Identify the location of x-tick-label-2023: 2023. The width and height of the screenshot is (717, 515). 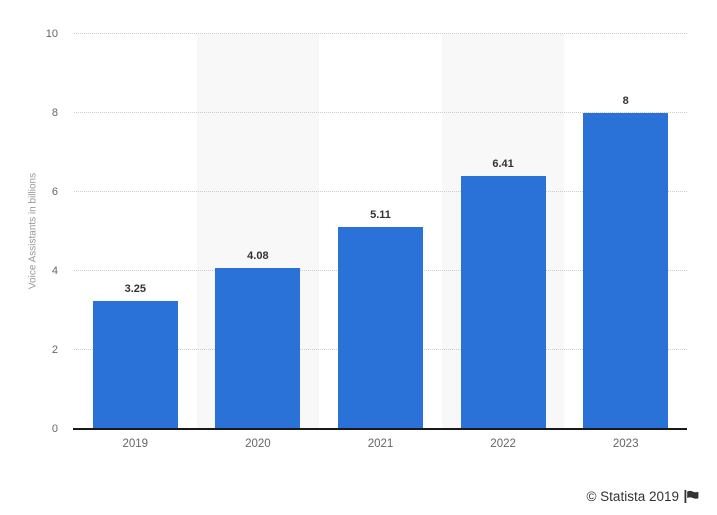
(625, 444).